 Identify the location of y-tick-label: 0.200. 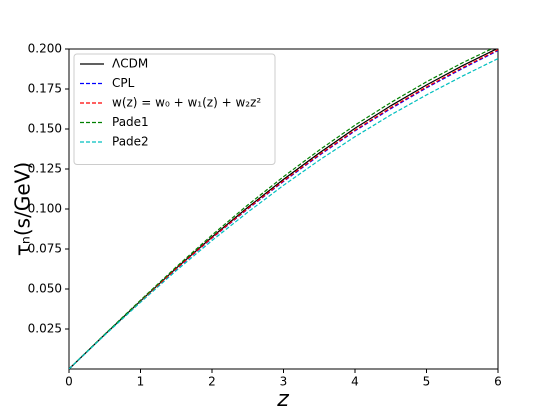
(45, 49).